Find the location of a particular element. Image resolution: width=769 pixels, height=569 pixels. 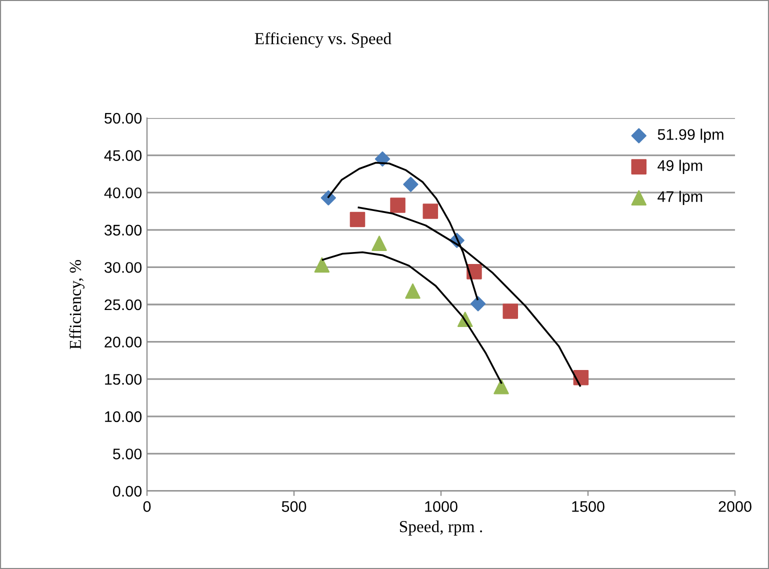

y-tick-label: 10.00 is located at coordinates (123, 416).